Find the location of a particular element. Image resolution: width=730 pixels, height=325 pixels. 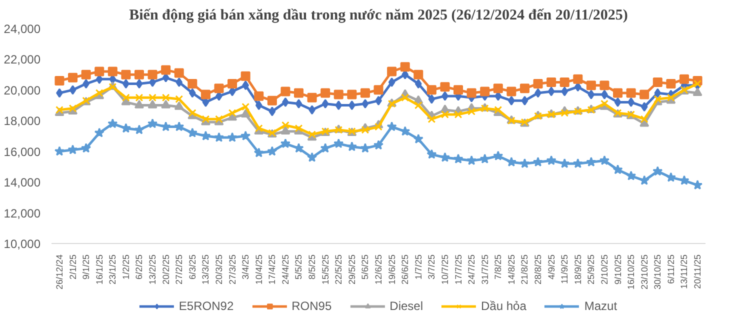

chart-title: Biến động giá bán xăng dầu trong nước năm 2025 (26/12/2024 đến 20/11/2025) is located at coordinates (378, 16).